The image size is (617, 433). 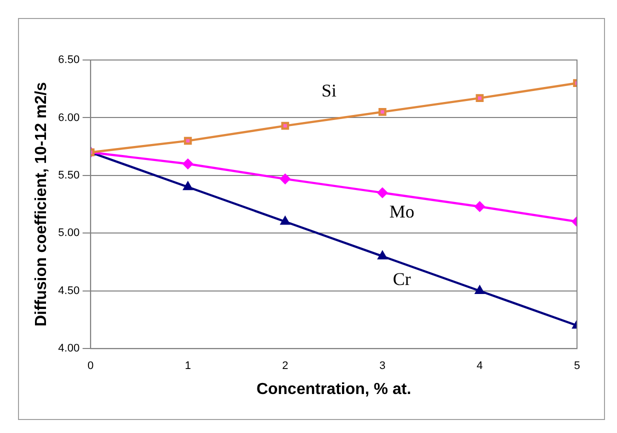 What do you see at coordinates (382, 366) in the screenshot?
I see `x-tick-label: 3` at bounding box center [382, 366].